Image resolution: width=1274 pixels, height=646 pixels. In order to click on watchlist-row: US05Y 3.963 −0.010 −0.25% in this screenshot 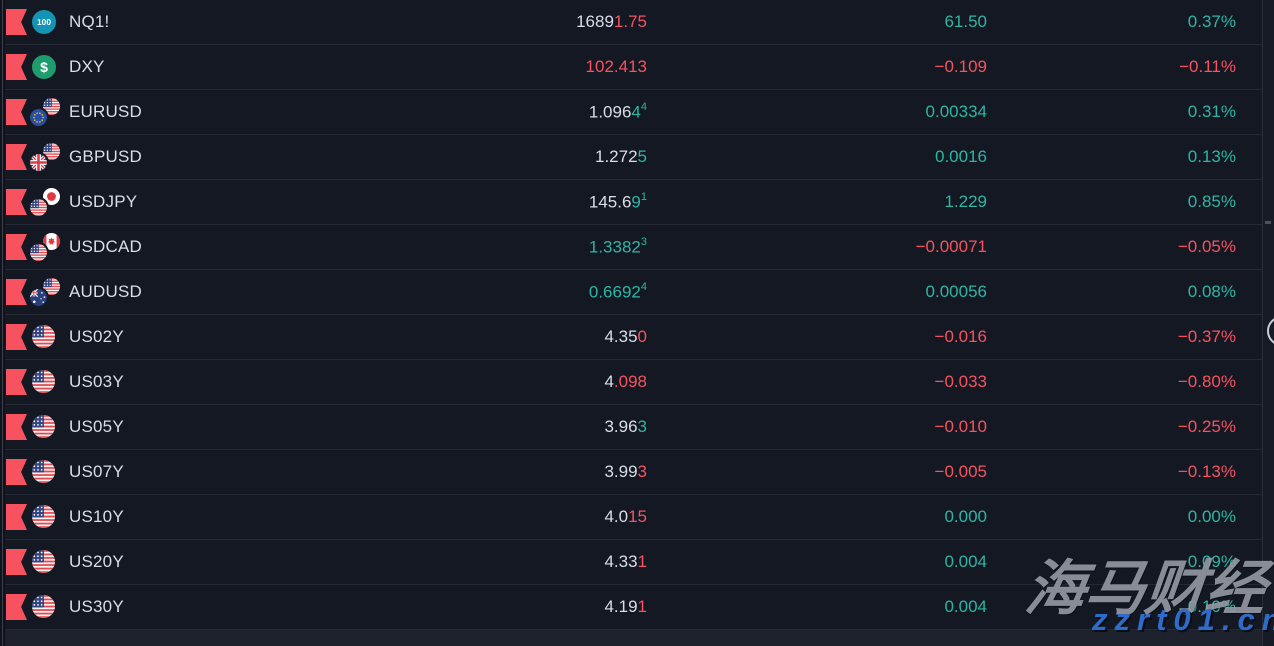, I will do `click(631, 427)`.